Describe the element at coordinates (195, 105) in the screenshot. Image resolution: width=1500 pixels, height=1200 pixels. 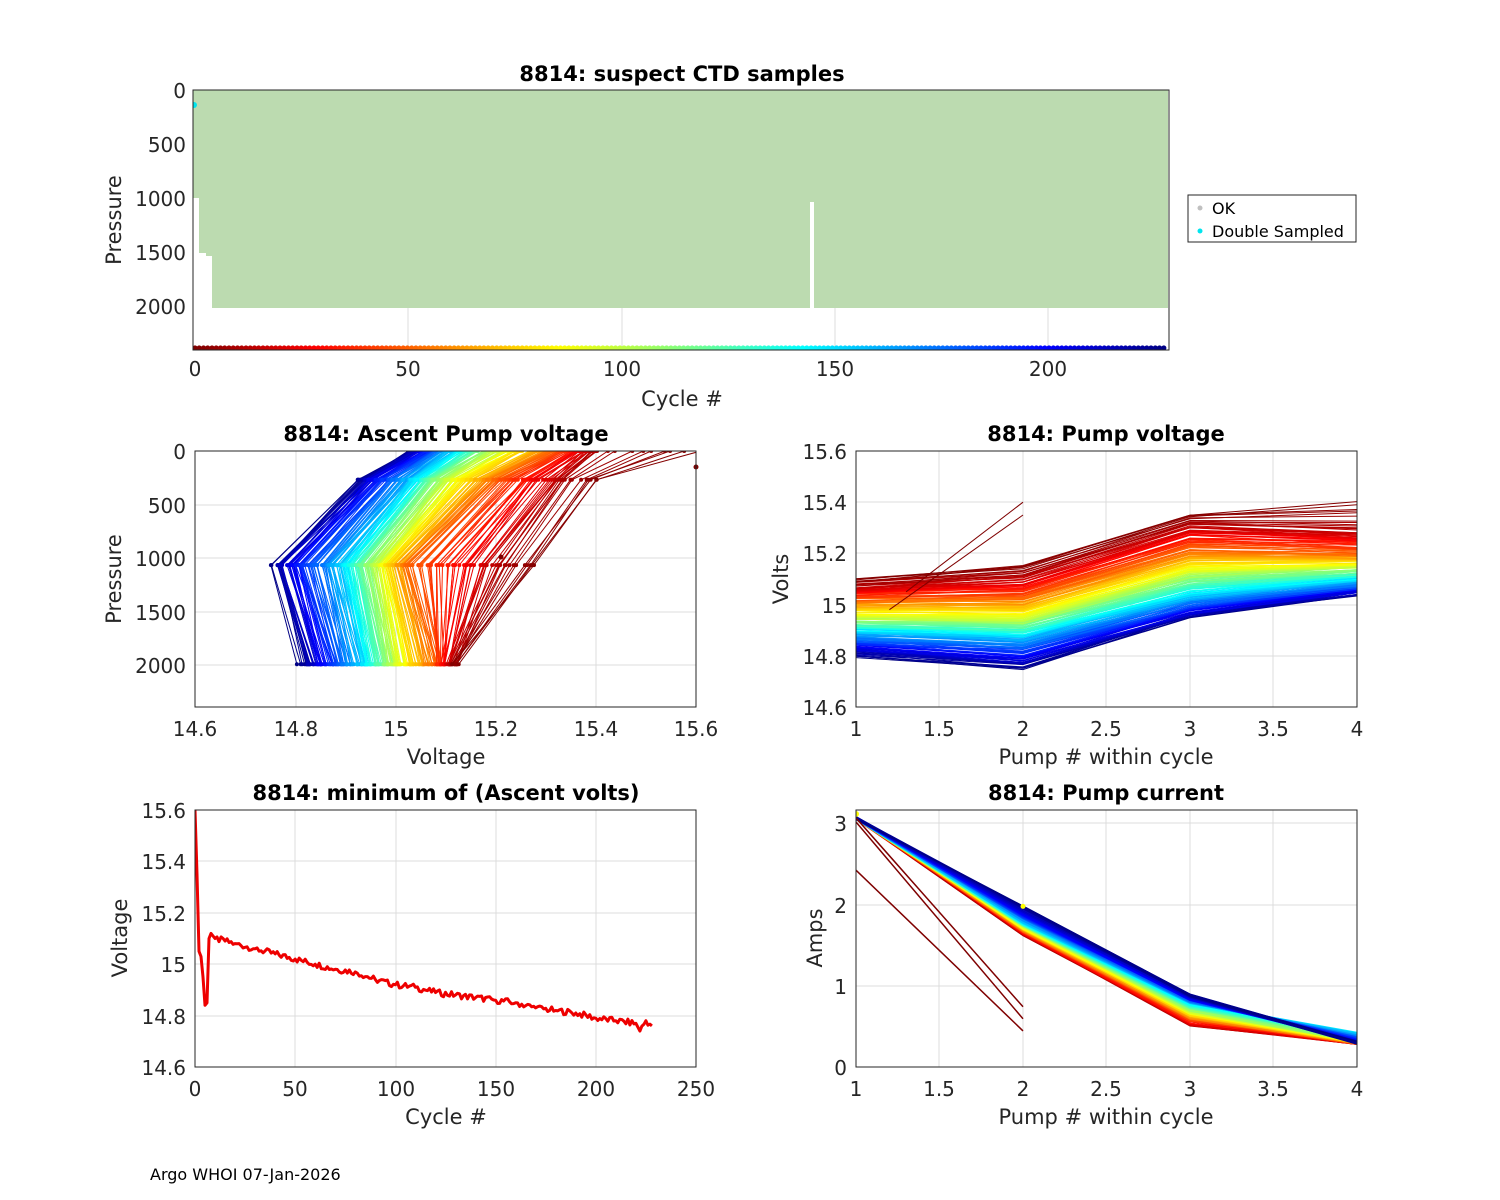
I see `ctd-double-sampled-point` at that location.